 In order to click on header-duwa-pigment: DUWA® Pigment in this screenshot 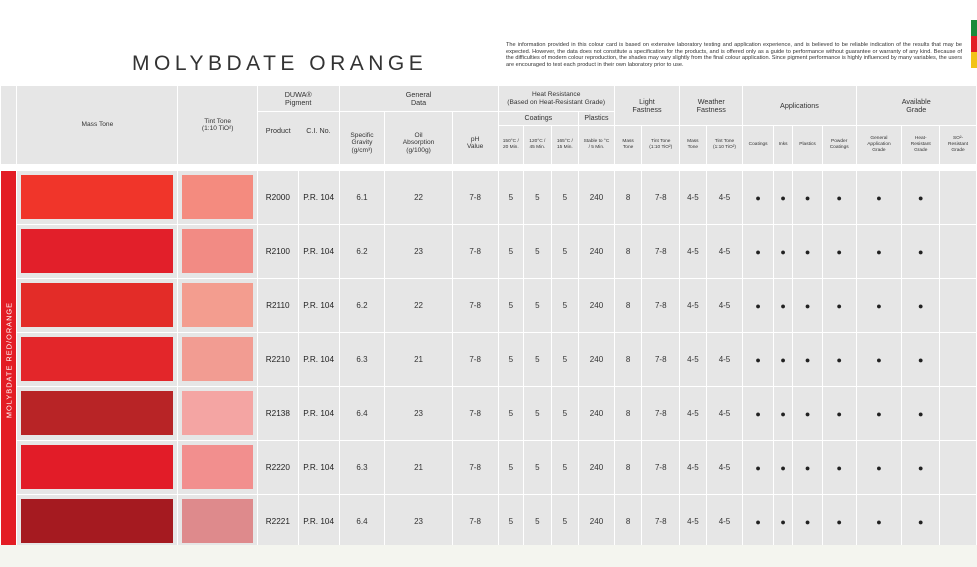, I will do `click(298, 98)`.